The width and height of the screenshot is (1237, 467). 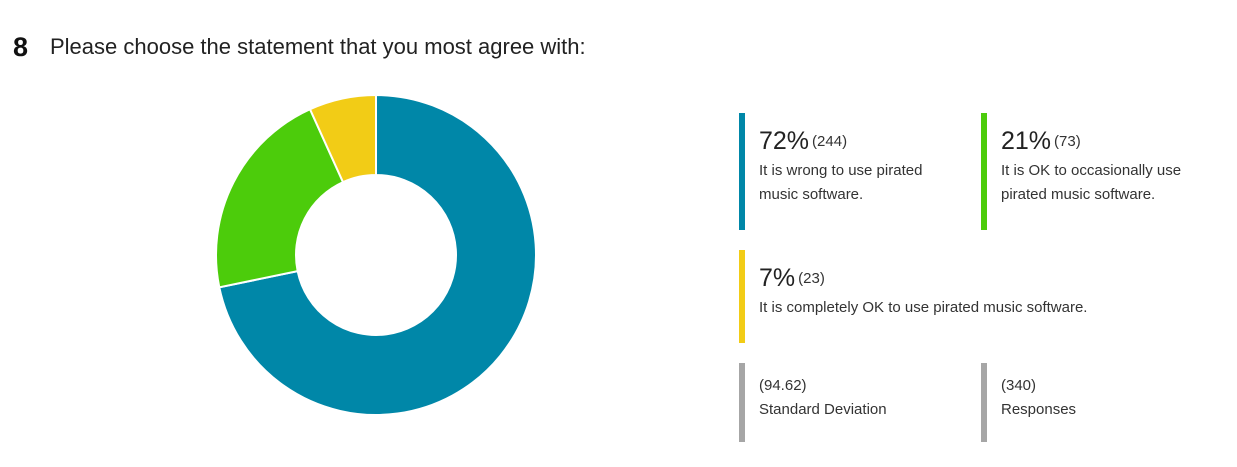 What do you see at coordinates (280, 198) in the screenshot?
I see `slice-occasionally-ok` at bounding box center [280, 198].